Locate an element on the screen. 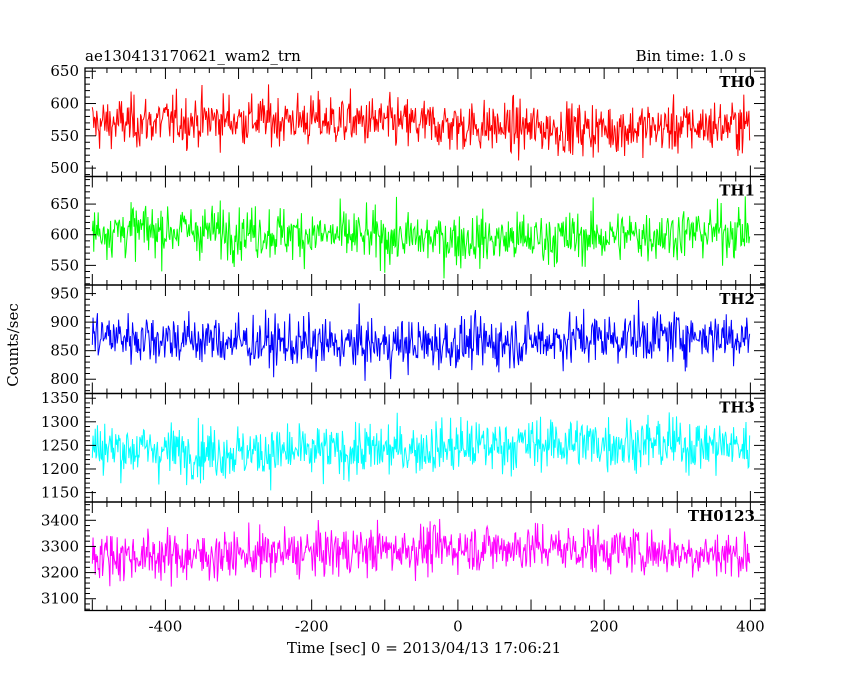 This screenshot has height=680, width=850. panel-th0: 500 550 600 650 TH0 is located at coordinates (408, 120).